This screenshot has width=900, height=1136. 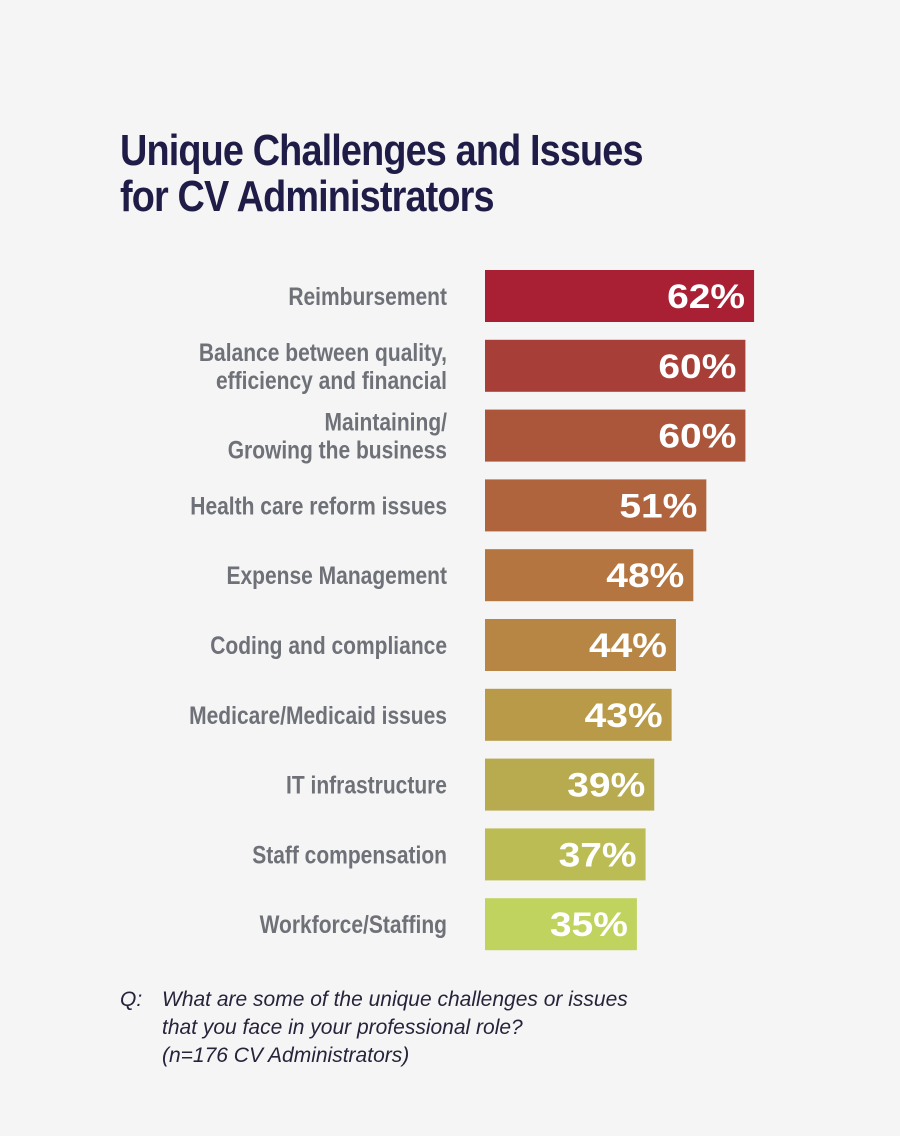 I want to click on category-label: Coding and compliance, so click(x=328, y=645).